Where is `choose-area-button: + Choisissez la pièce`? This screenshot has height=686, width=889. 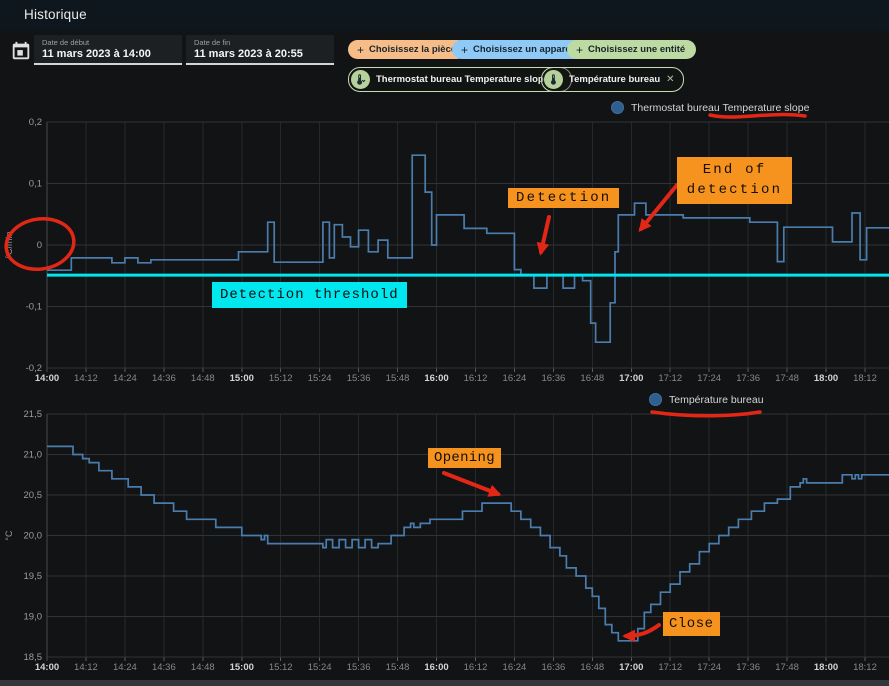 choose-area-button: + Choisissez la pièce is located at coordinates (408, 49).